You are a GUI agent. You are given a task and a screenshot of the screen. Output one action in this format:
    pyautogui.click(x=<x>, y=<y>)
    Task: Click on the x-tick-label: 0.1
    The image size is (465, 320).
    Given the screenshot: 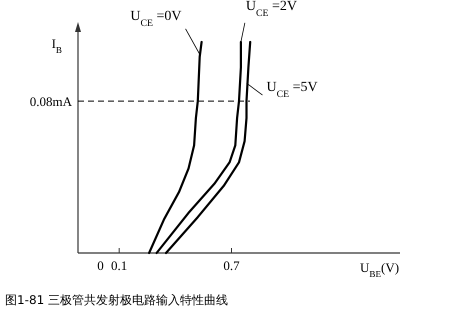 What is the action you would take?
    pyautogui.click(x=119, y=265)
    